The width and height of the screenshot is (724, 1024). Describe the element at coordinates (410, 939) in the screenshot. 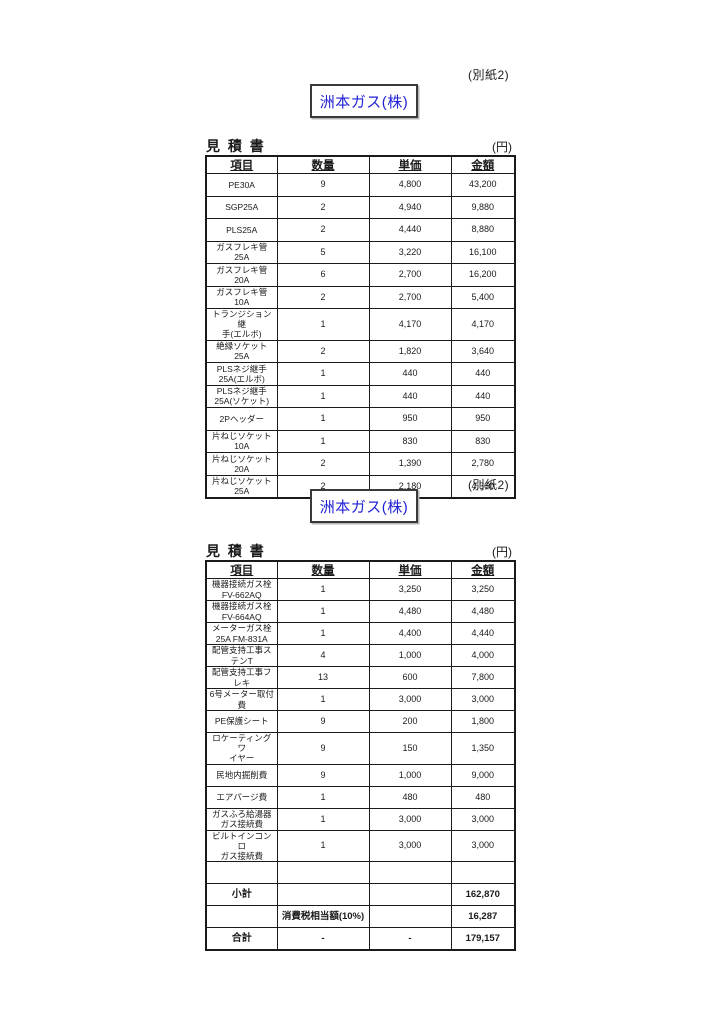

I see `unit-price-cell: -` at that location.